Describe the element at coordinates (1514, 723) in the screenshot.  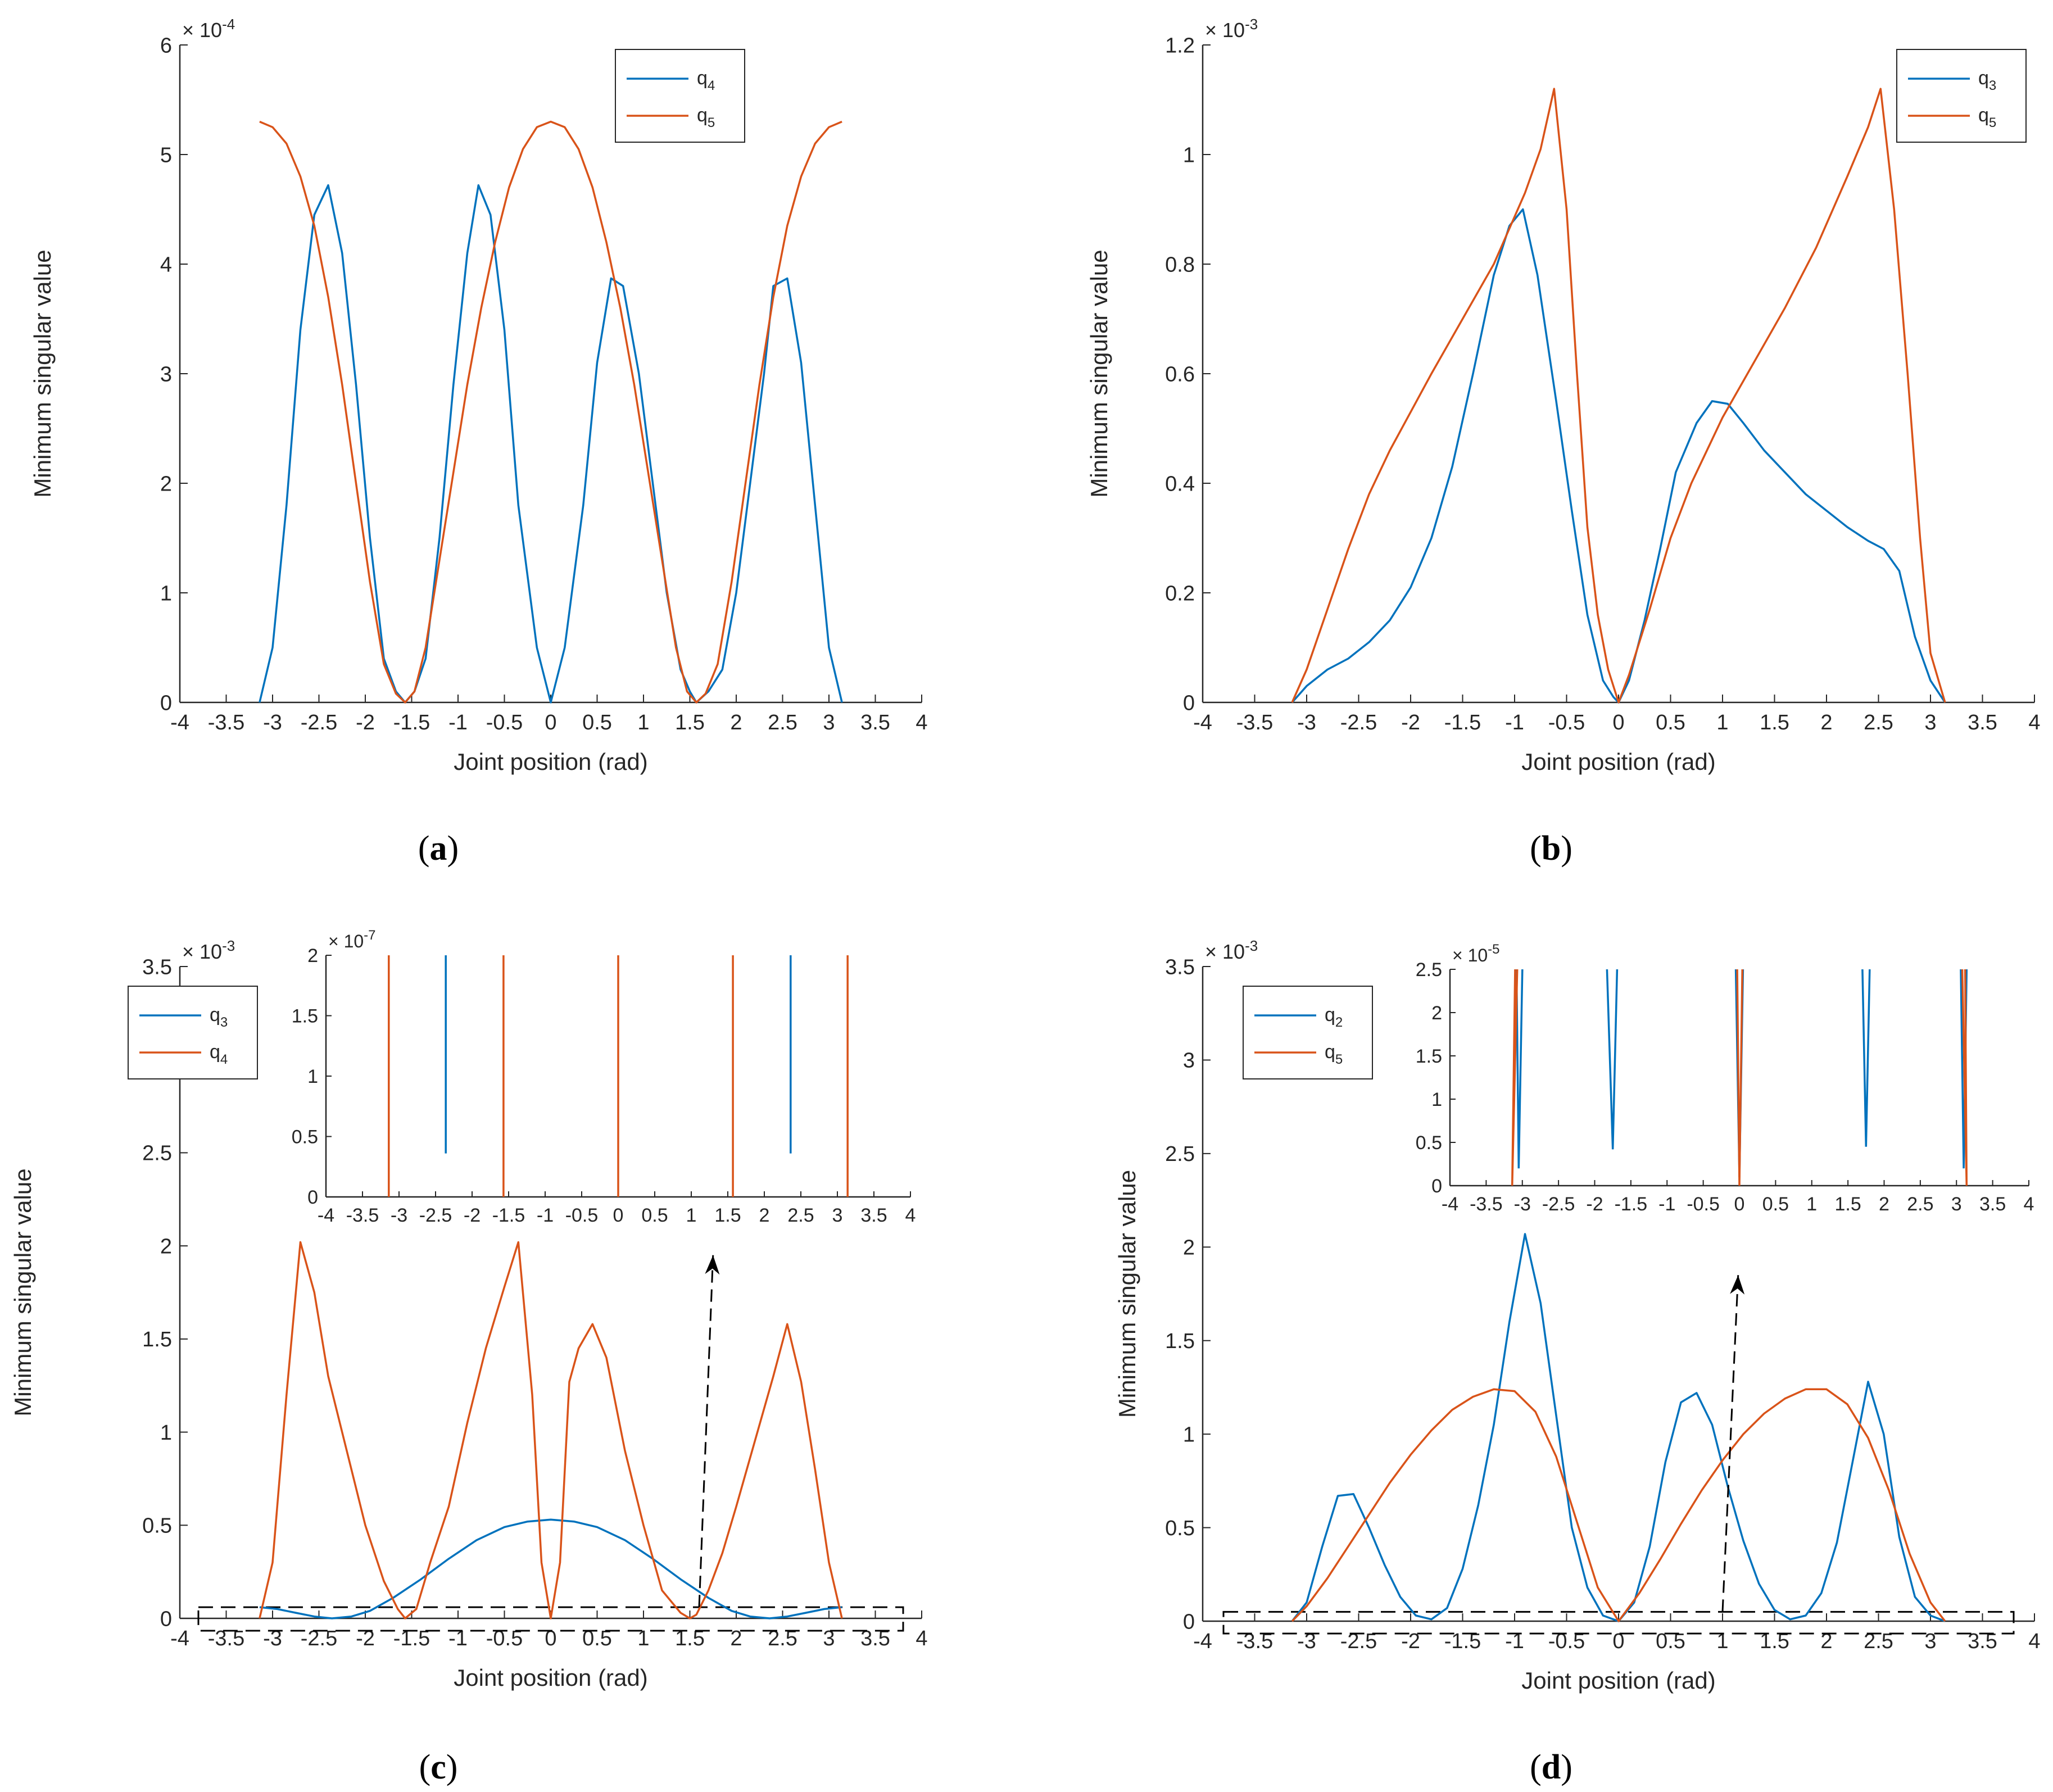
I see `x-tick-label: -1` at that location.